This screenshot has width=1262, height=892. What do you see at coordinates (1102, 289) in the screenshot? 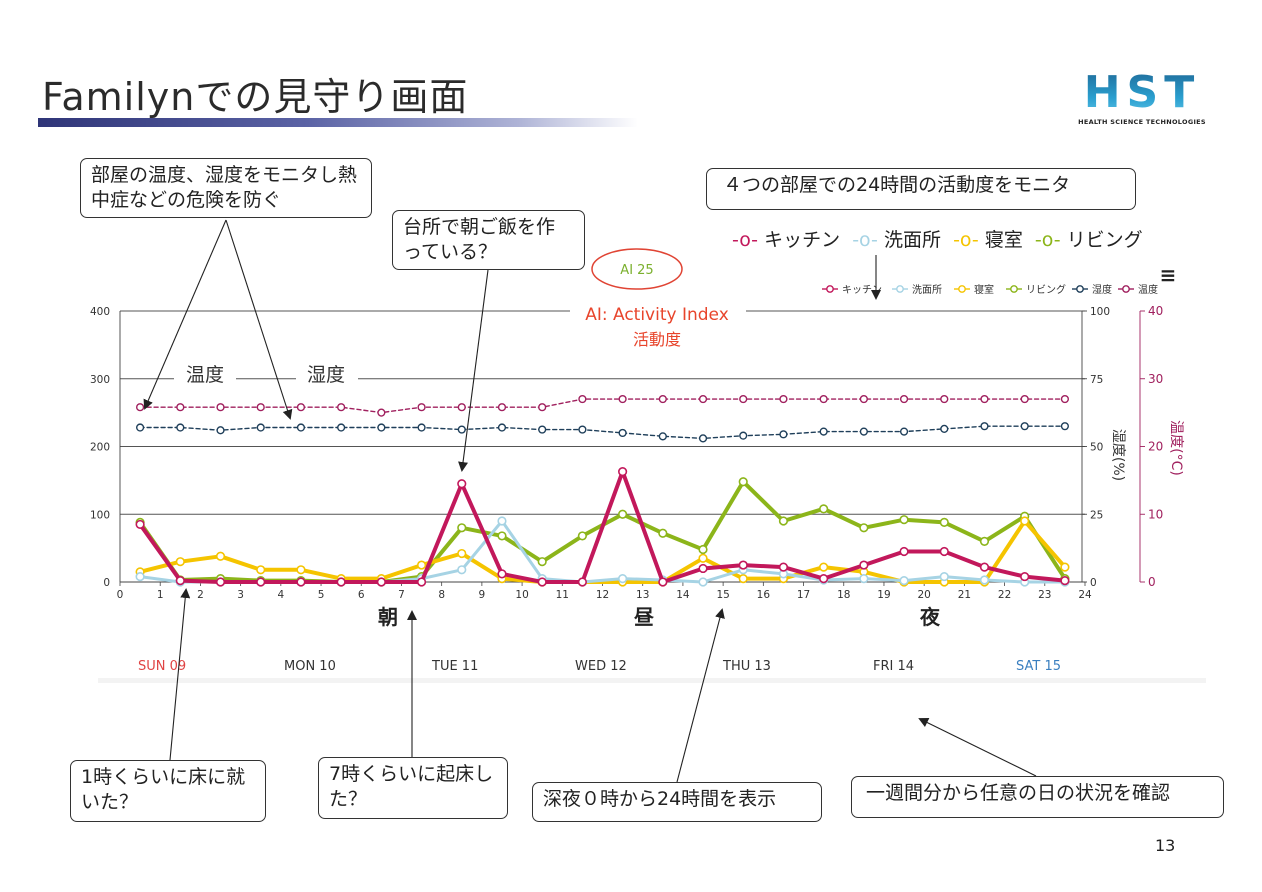
I see `legend-label: 湿度` at bounding box center [1102, 289].